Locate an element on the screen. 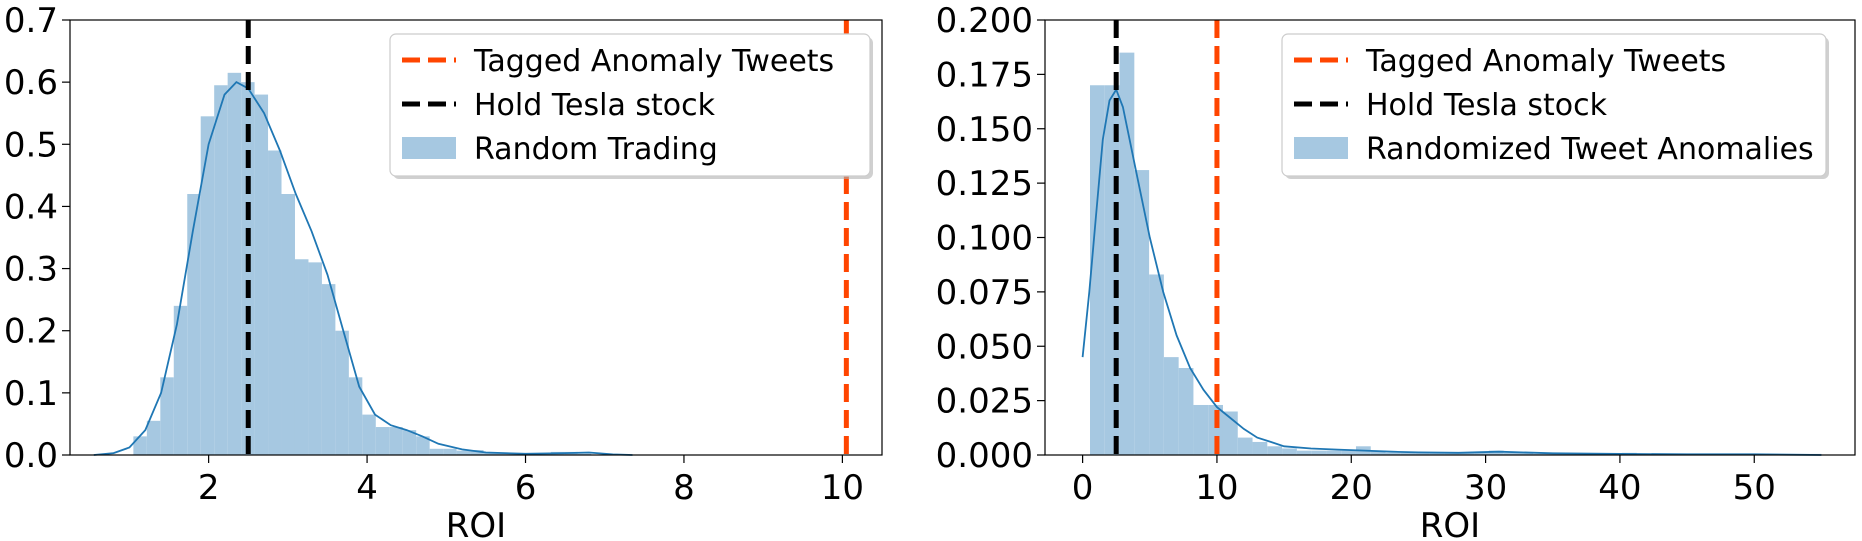  x-tick-label: 4 is located at coordinates (367, 488).